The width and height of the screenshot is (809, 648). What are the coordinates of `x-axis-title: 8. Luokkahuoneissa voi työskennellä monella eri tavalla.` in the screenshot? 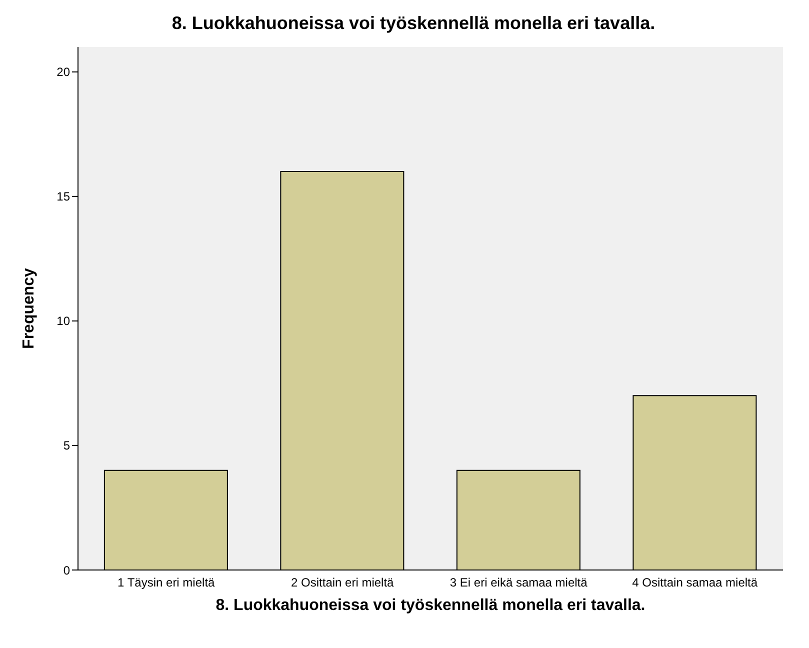 It's located at (431, 605).